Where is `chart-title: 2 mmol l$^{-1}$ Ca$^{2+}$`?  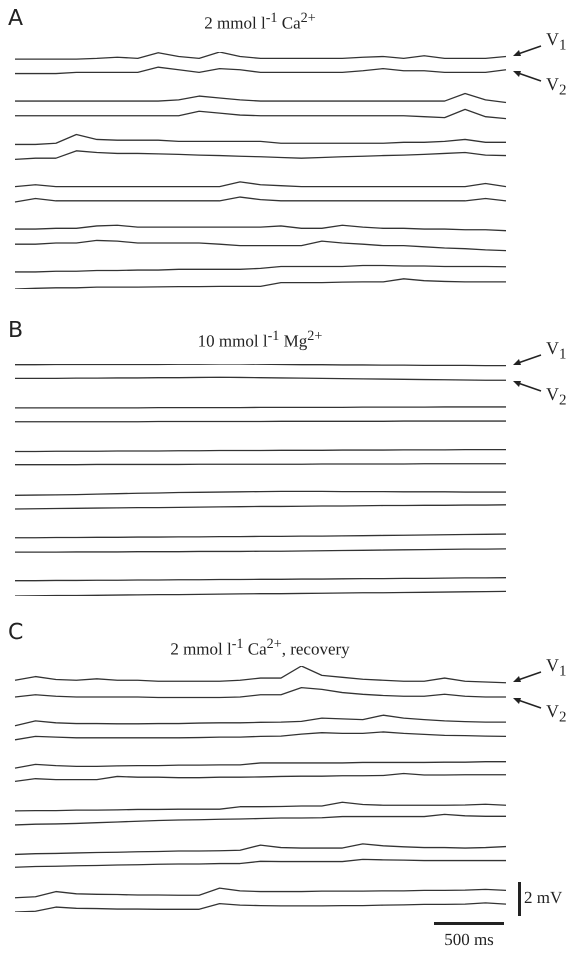
chart-title: 2 mmol l$^{-1}$ Ca$^{2+}$ is located at coordinates (260, 21).